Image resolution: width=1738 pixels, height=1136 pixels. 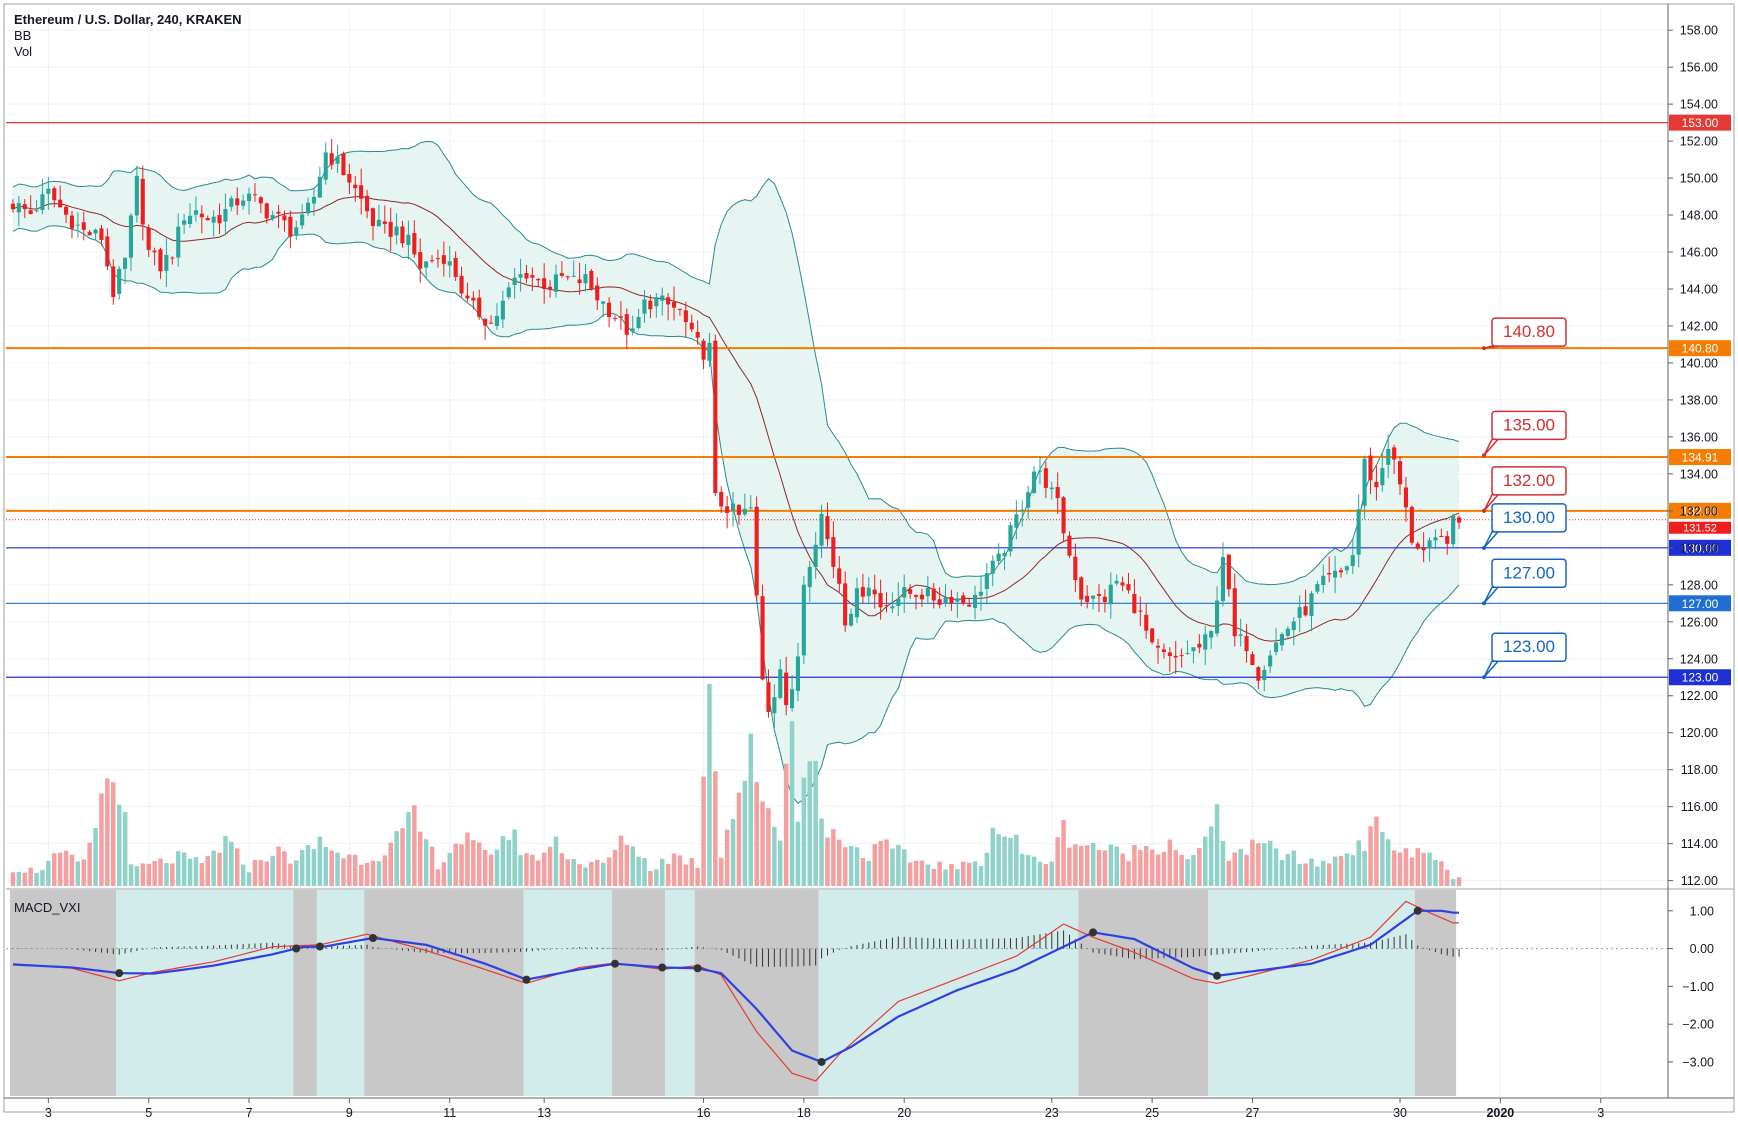 I want to click on level-tag-bg-132.00, so click(x=1700, y=510).